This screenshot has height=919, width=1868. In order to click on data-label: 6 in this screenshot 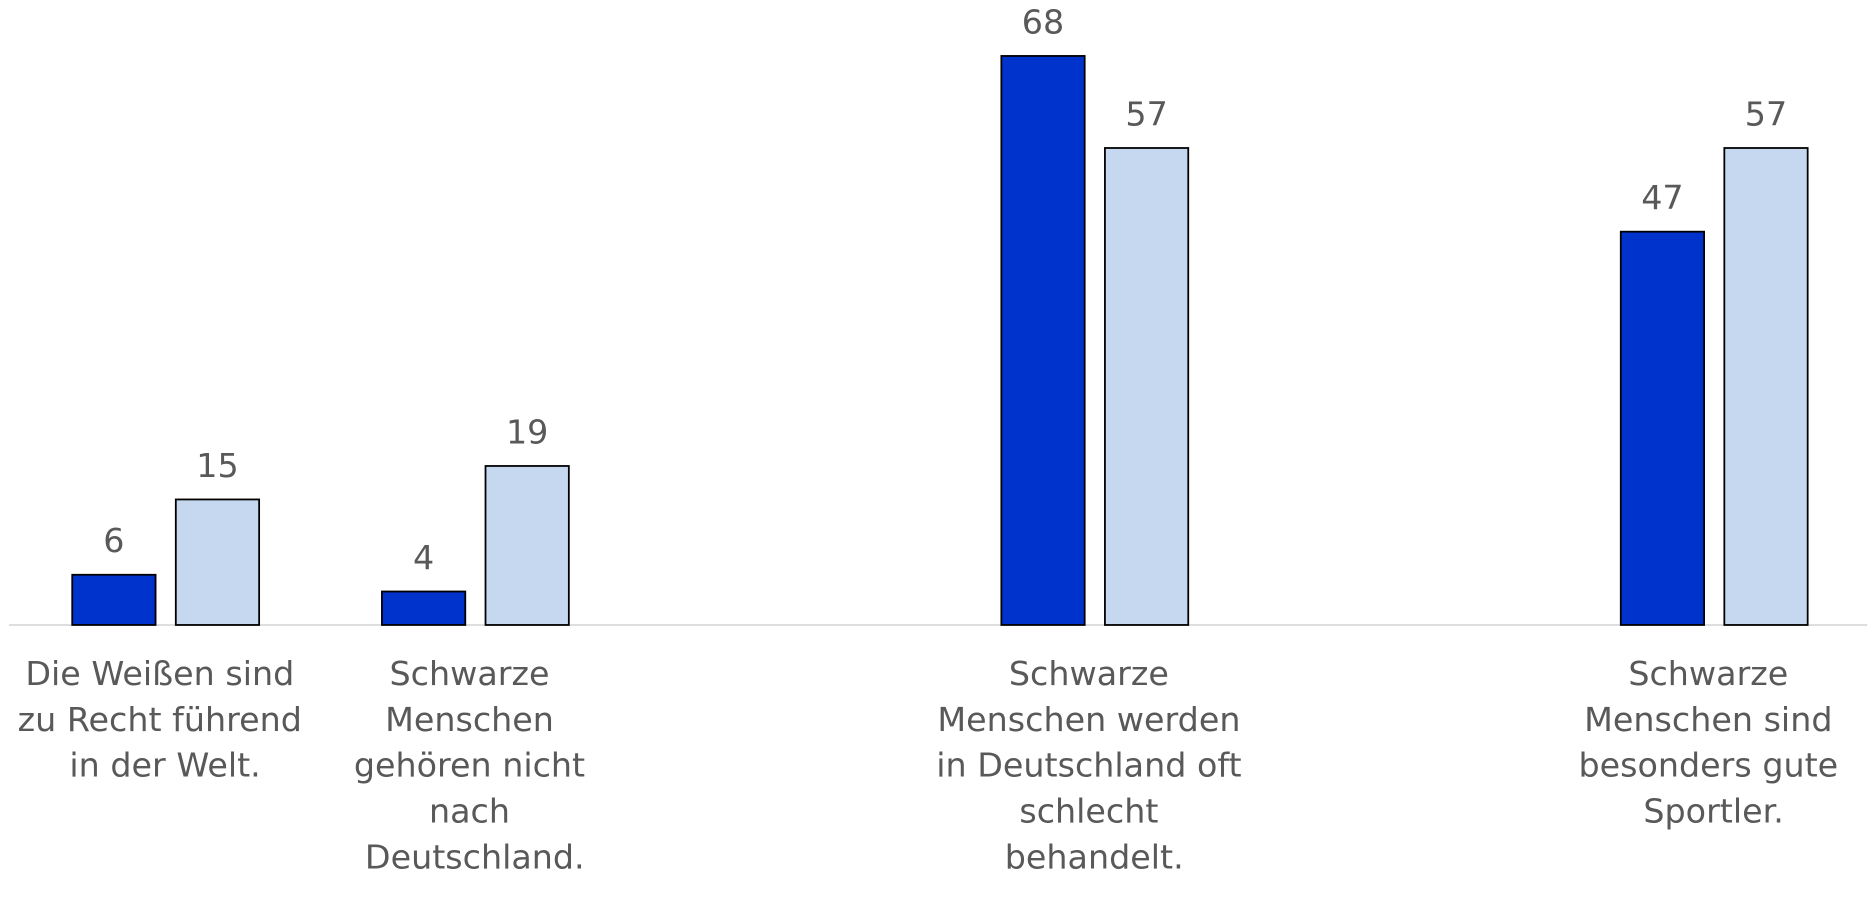, I will do `click(113, 540)`.